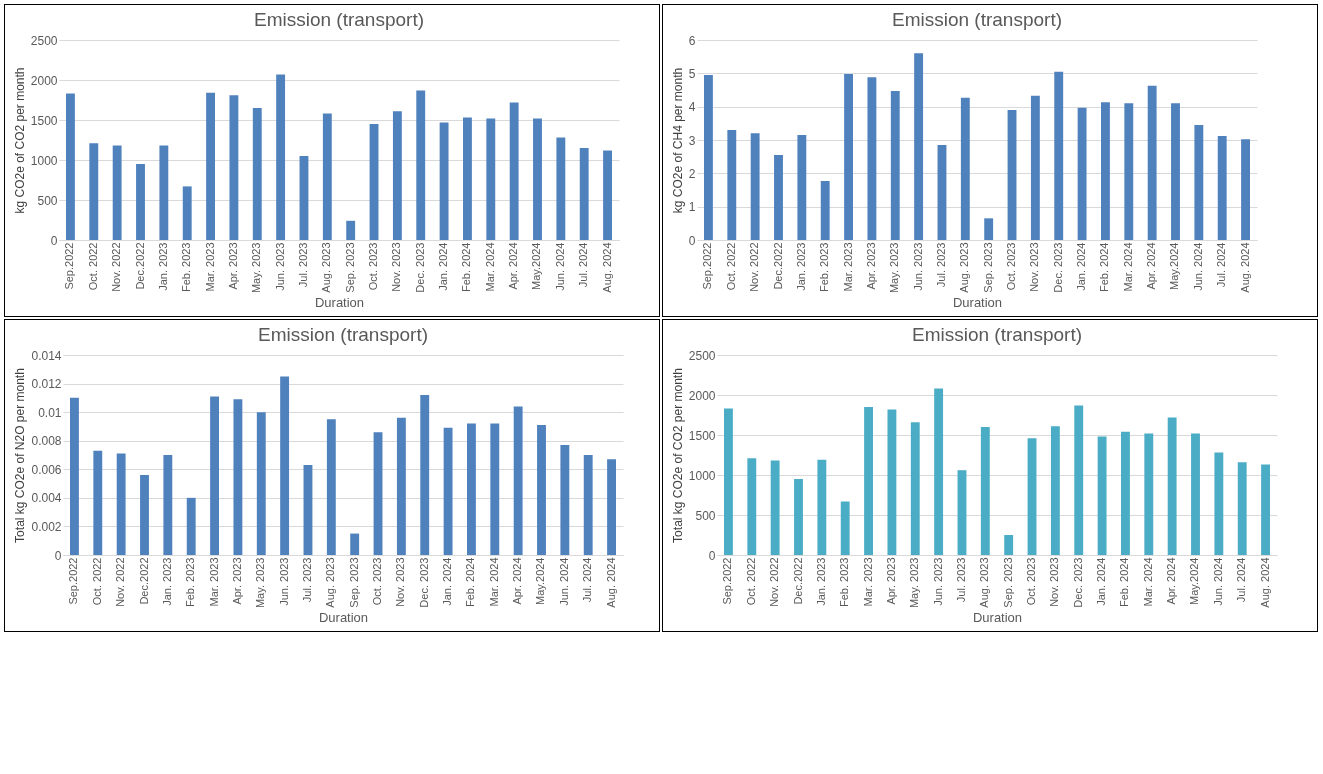 This screenshot has width=1323, height=774. Describe the element at coordinates (702, 395) in the screenshot. I see `y-tick-label: 2000` at that location.